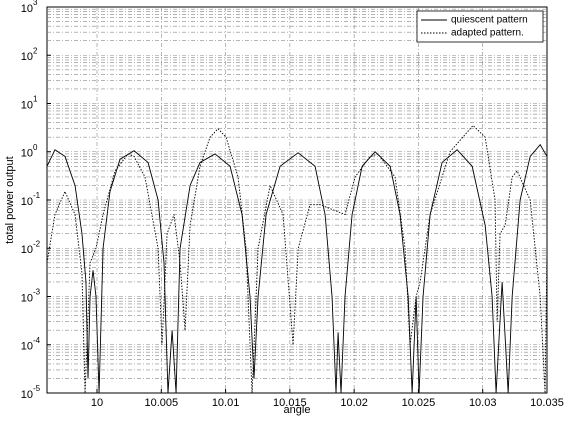 The image size is (565, 423). What do you see at coordinates (35, 99) in the screenshot?
I see `y-tick-exponent: 1` at bounding box center [35, 99].